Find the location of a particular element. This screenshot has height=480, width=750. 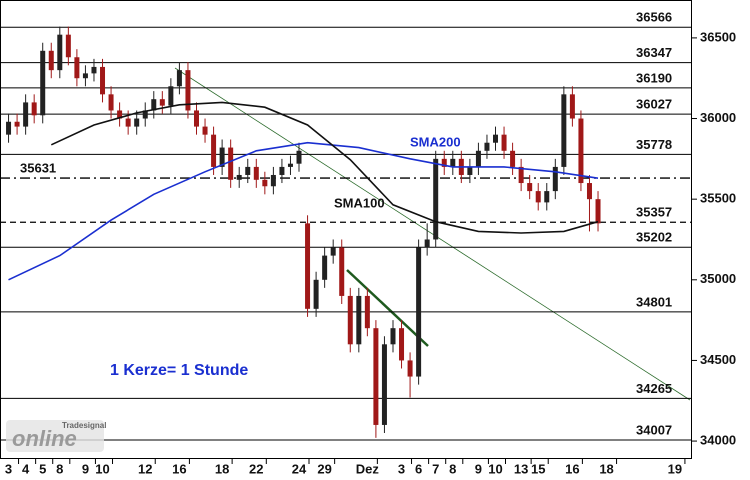

x-tick-label: 4 is located at coordinates (26, 468).